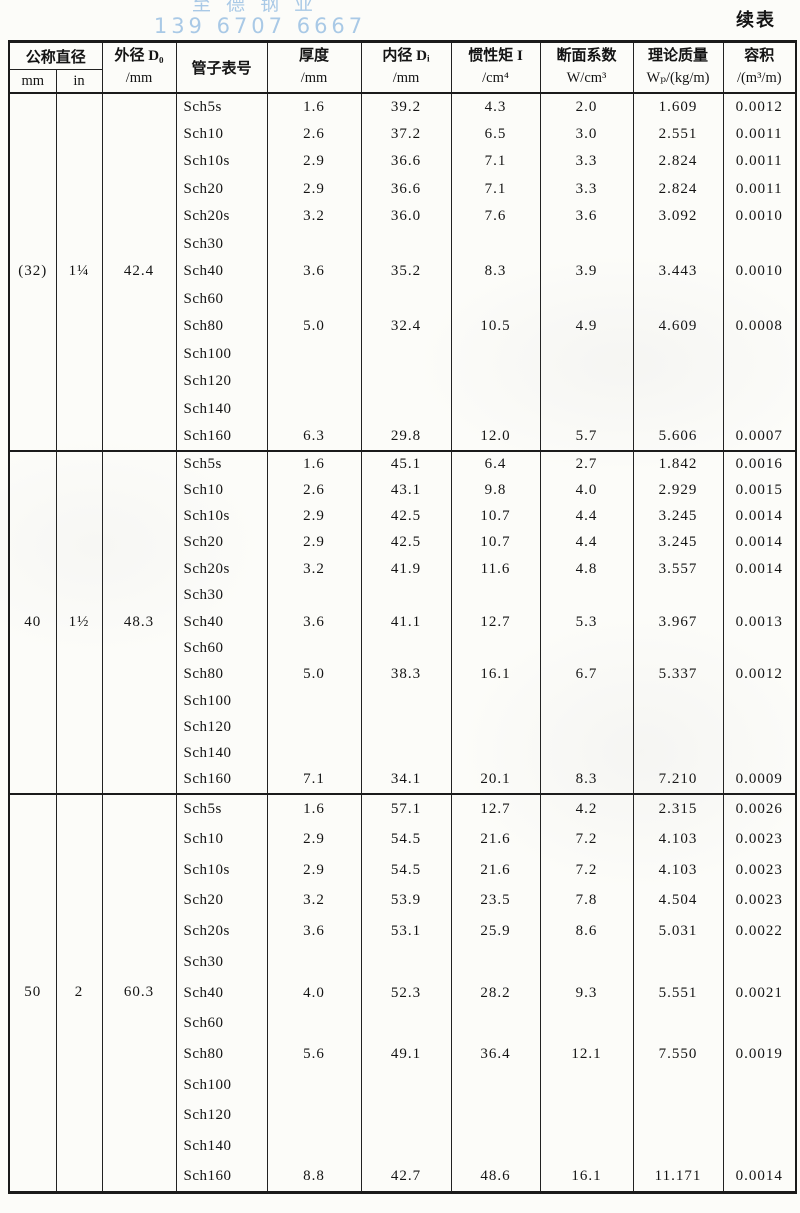  What do you see at coordinates (406, 327) in the screenshot?
I see `inner-diameter-cell: 32.4` at bounding box center [406, 327].